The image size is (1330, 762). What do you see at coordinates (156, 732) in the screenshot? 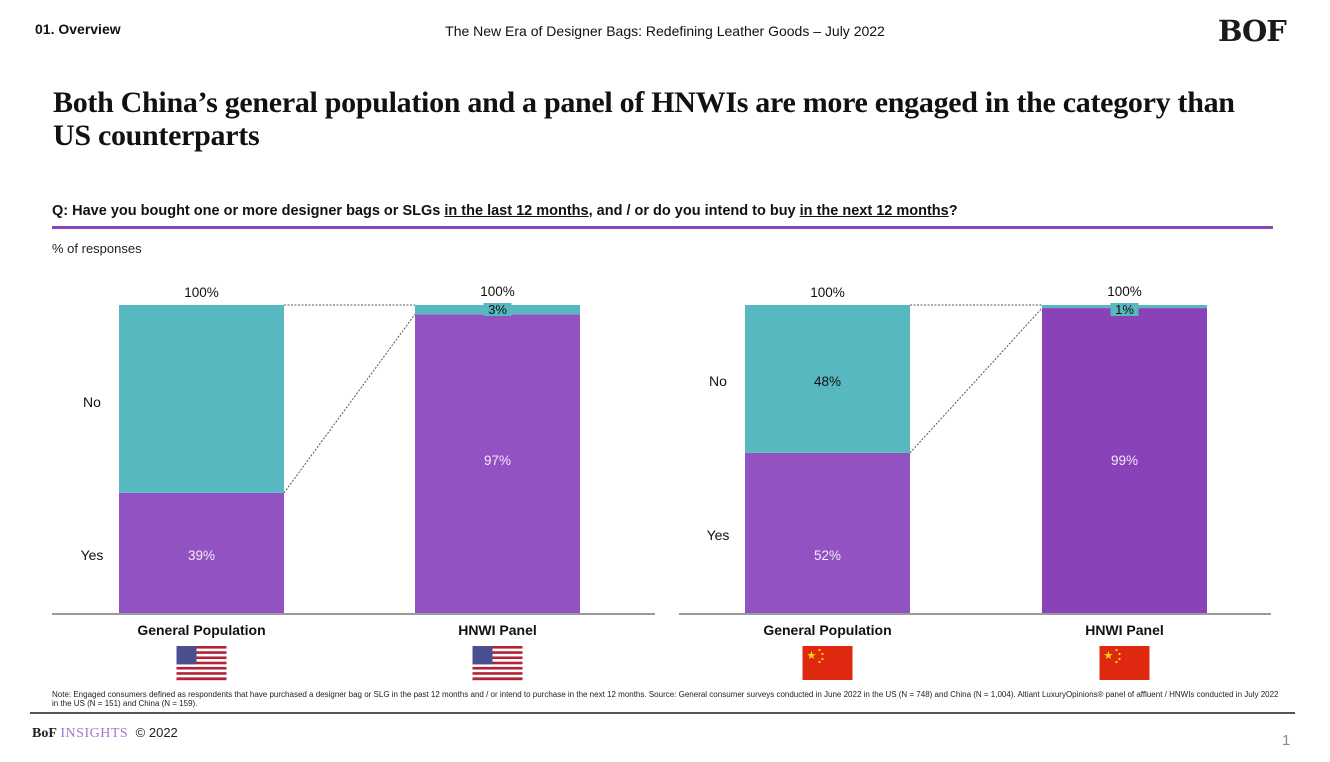
I see `copyright: © 2022` at bounding box center [156, 732].